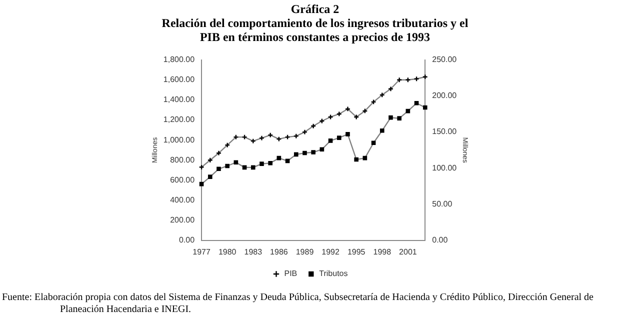 This screenshot has width=623, height=324. Describe the element at coordinates (179, 79) in the screenshot. I see `y-tick-label: 1,600.00` at that location.